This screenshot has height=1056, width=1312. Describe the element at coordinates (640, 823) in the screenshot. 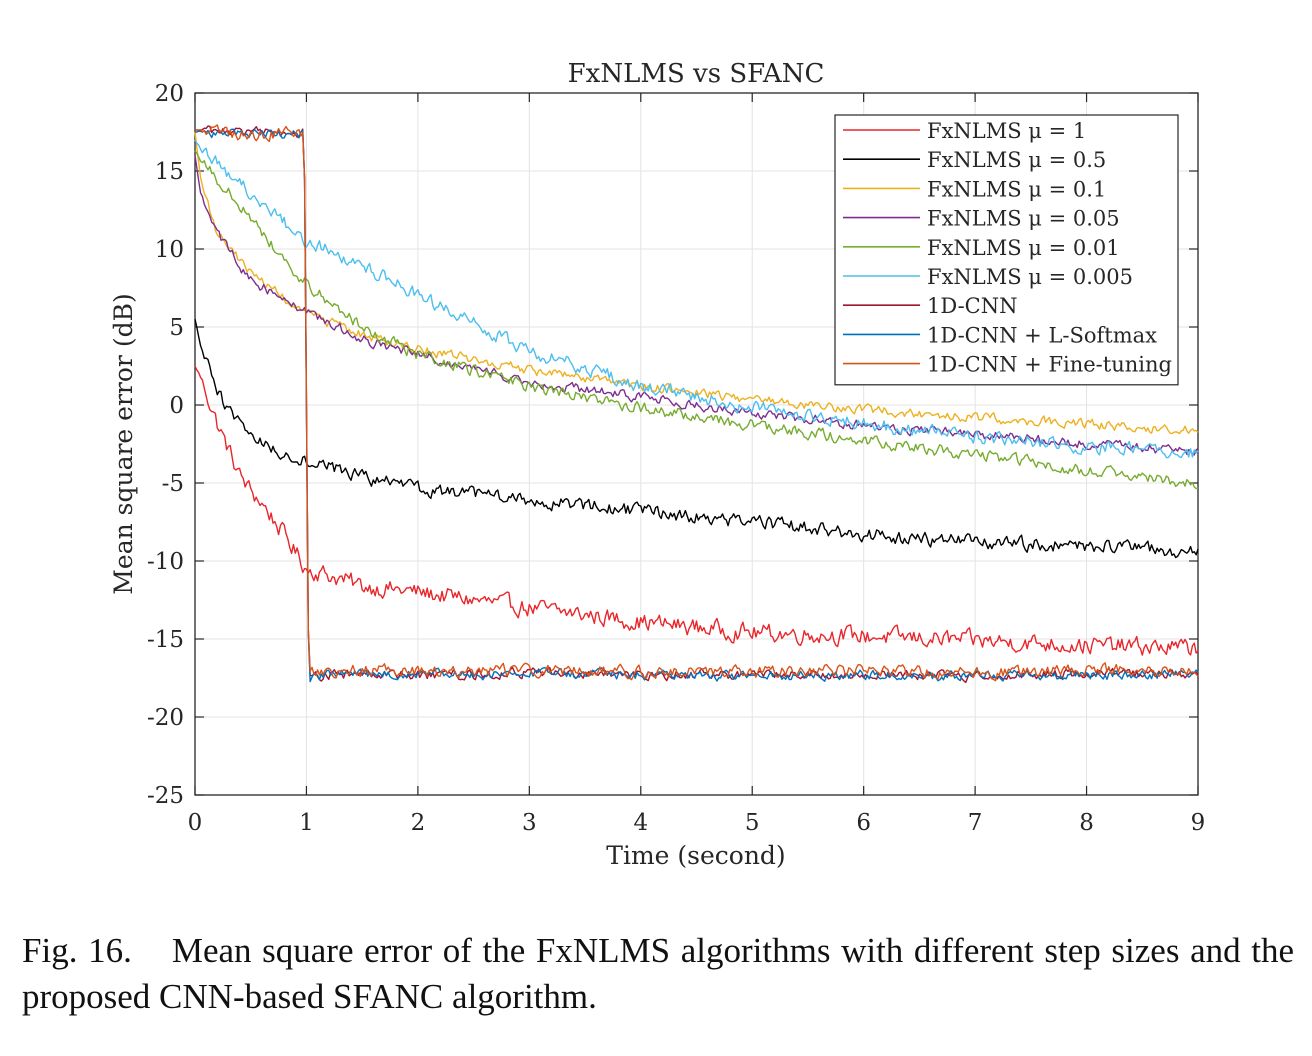

I see `x-tick-label: 4` at that location.